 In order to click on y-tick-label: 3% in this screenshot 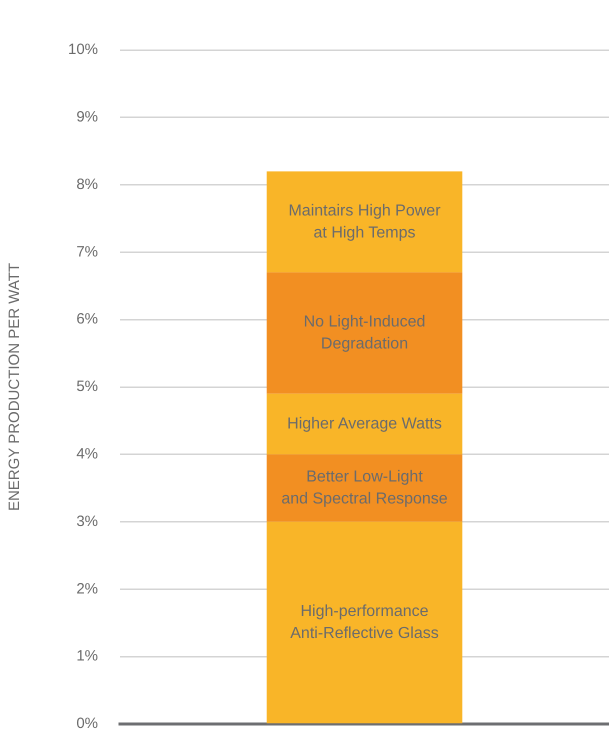, I will do `click(87, 521)`.